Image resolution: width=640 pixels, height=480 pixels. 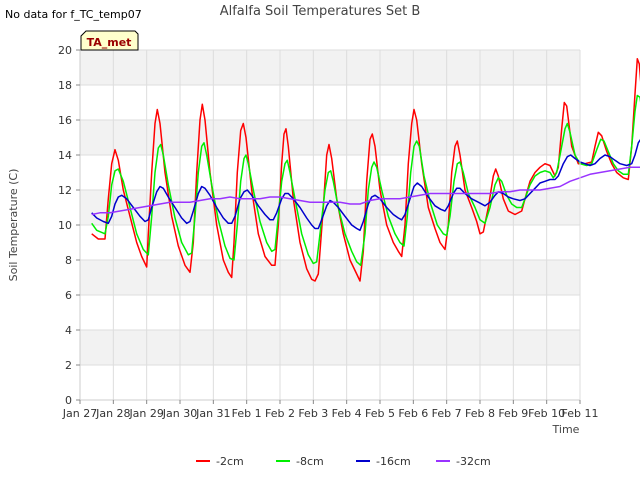 What do you see at coordinates (65, 120) in the screenshot?
I see `y-tick-label: 16` at bounding box center [65, 120].